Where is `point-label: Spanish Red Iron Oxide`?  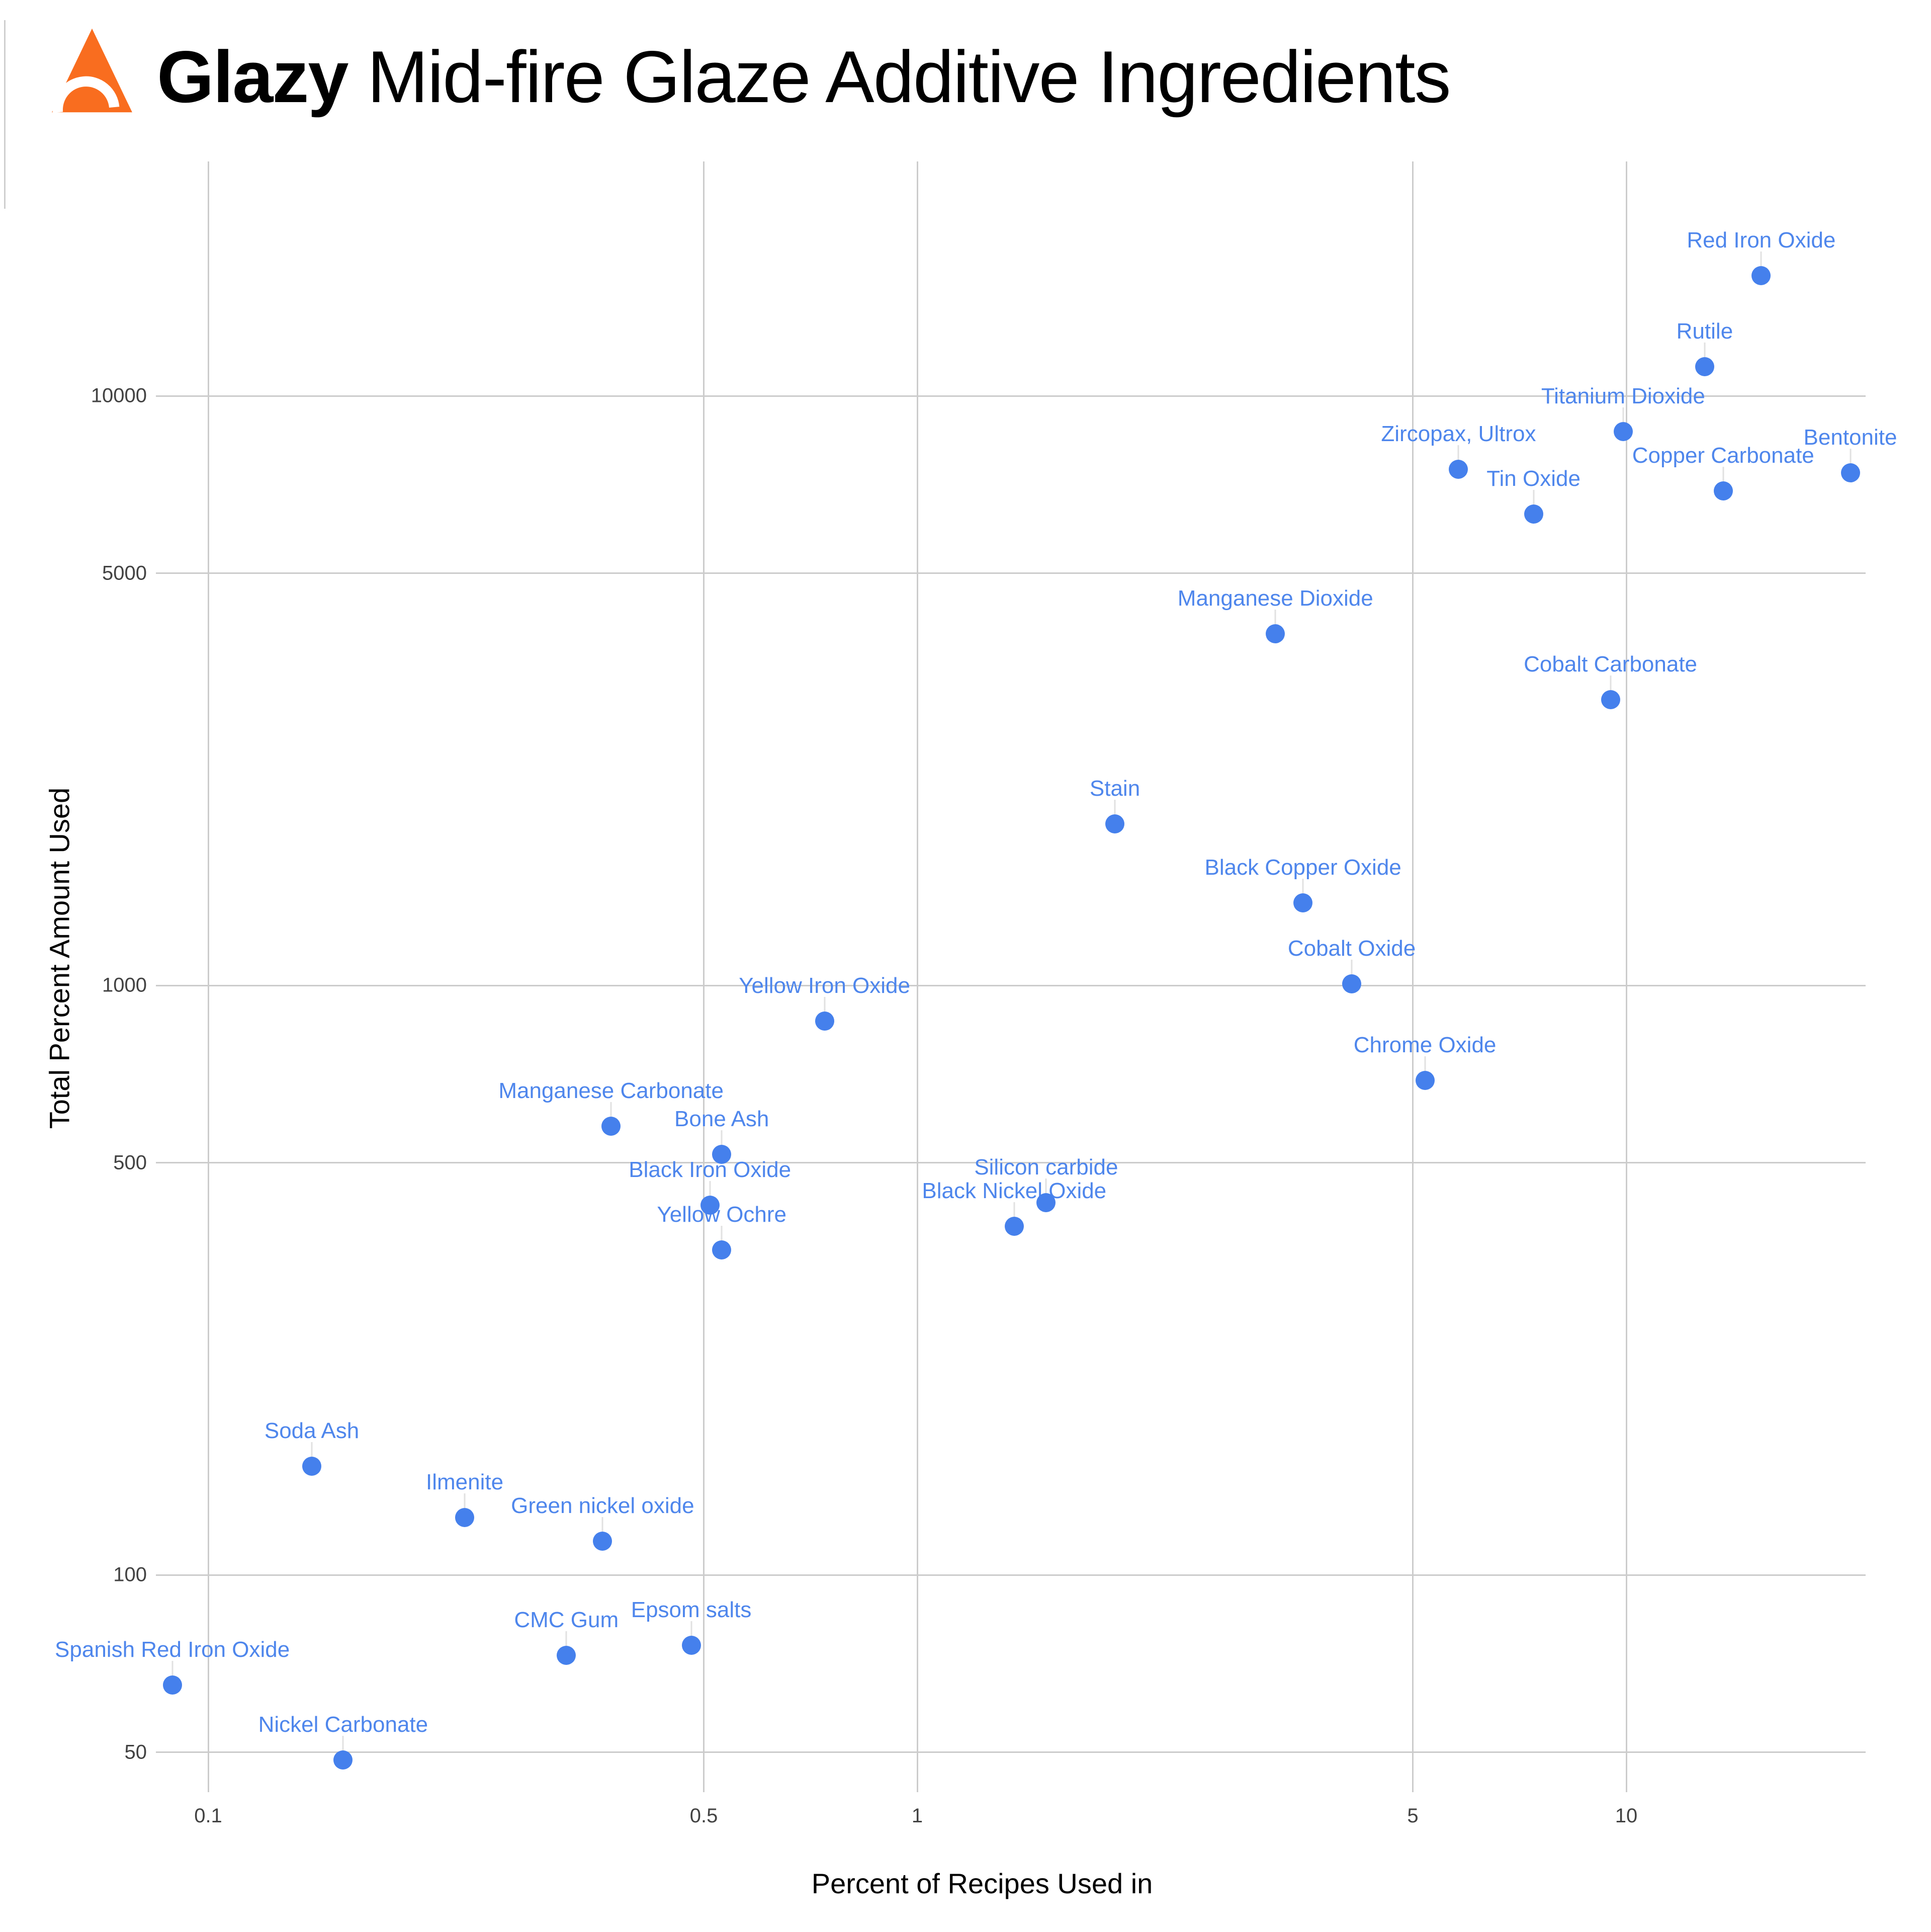 point-label: Spanish Red Iron Oxide is located at coordinates (172, 1649).